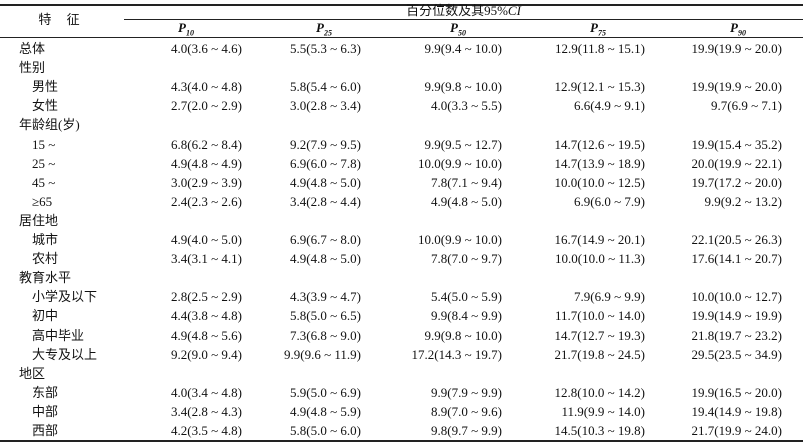  What do you see at coordinates (456, 354) in the screenshot?
I see `cell-p50: 17.2(14.3 ~ 19.7)` at bounding box center [456, 354].